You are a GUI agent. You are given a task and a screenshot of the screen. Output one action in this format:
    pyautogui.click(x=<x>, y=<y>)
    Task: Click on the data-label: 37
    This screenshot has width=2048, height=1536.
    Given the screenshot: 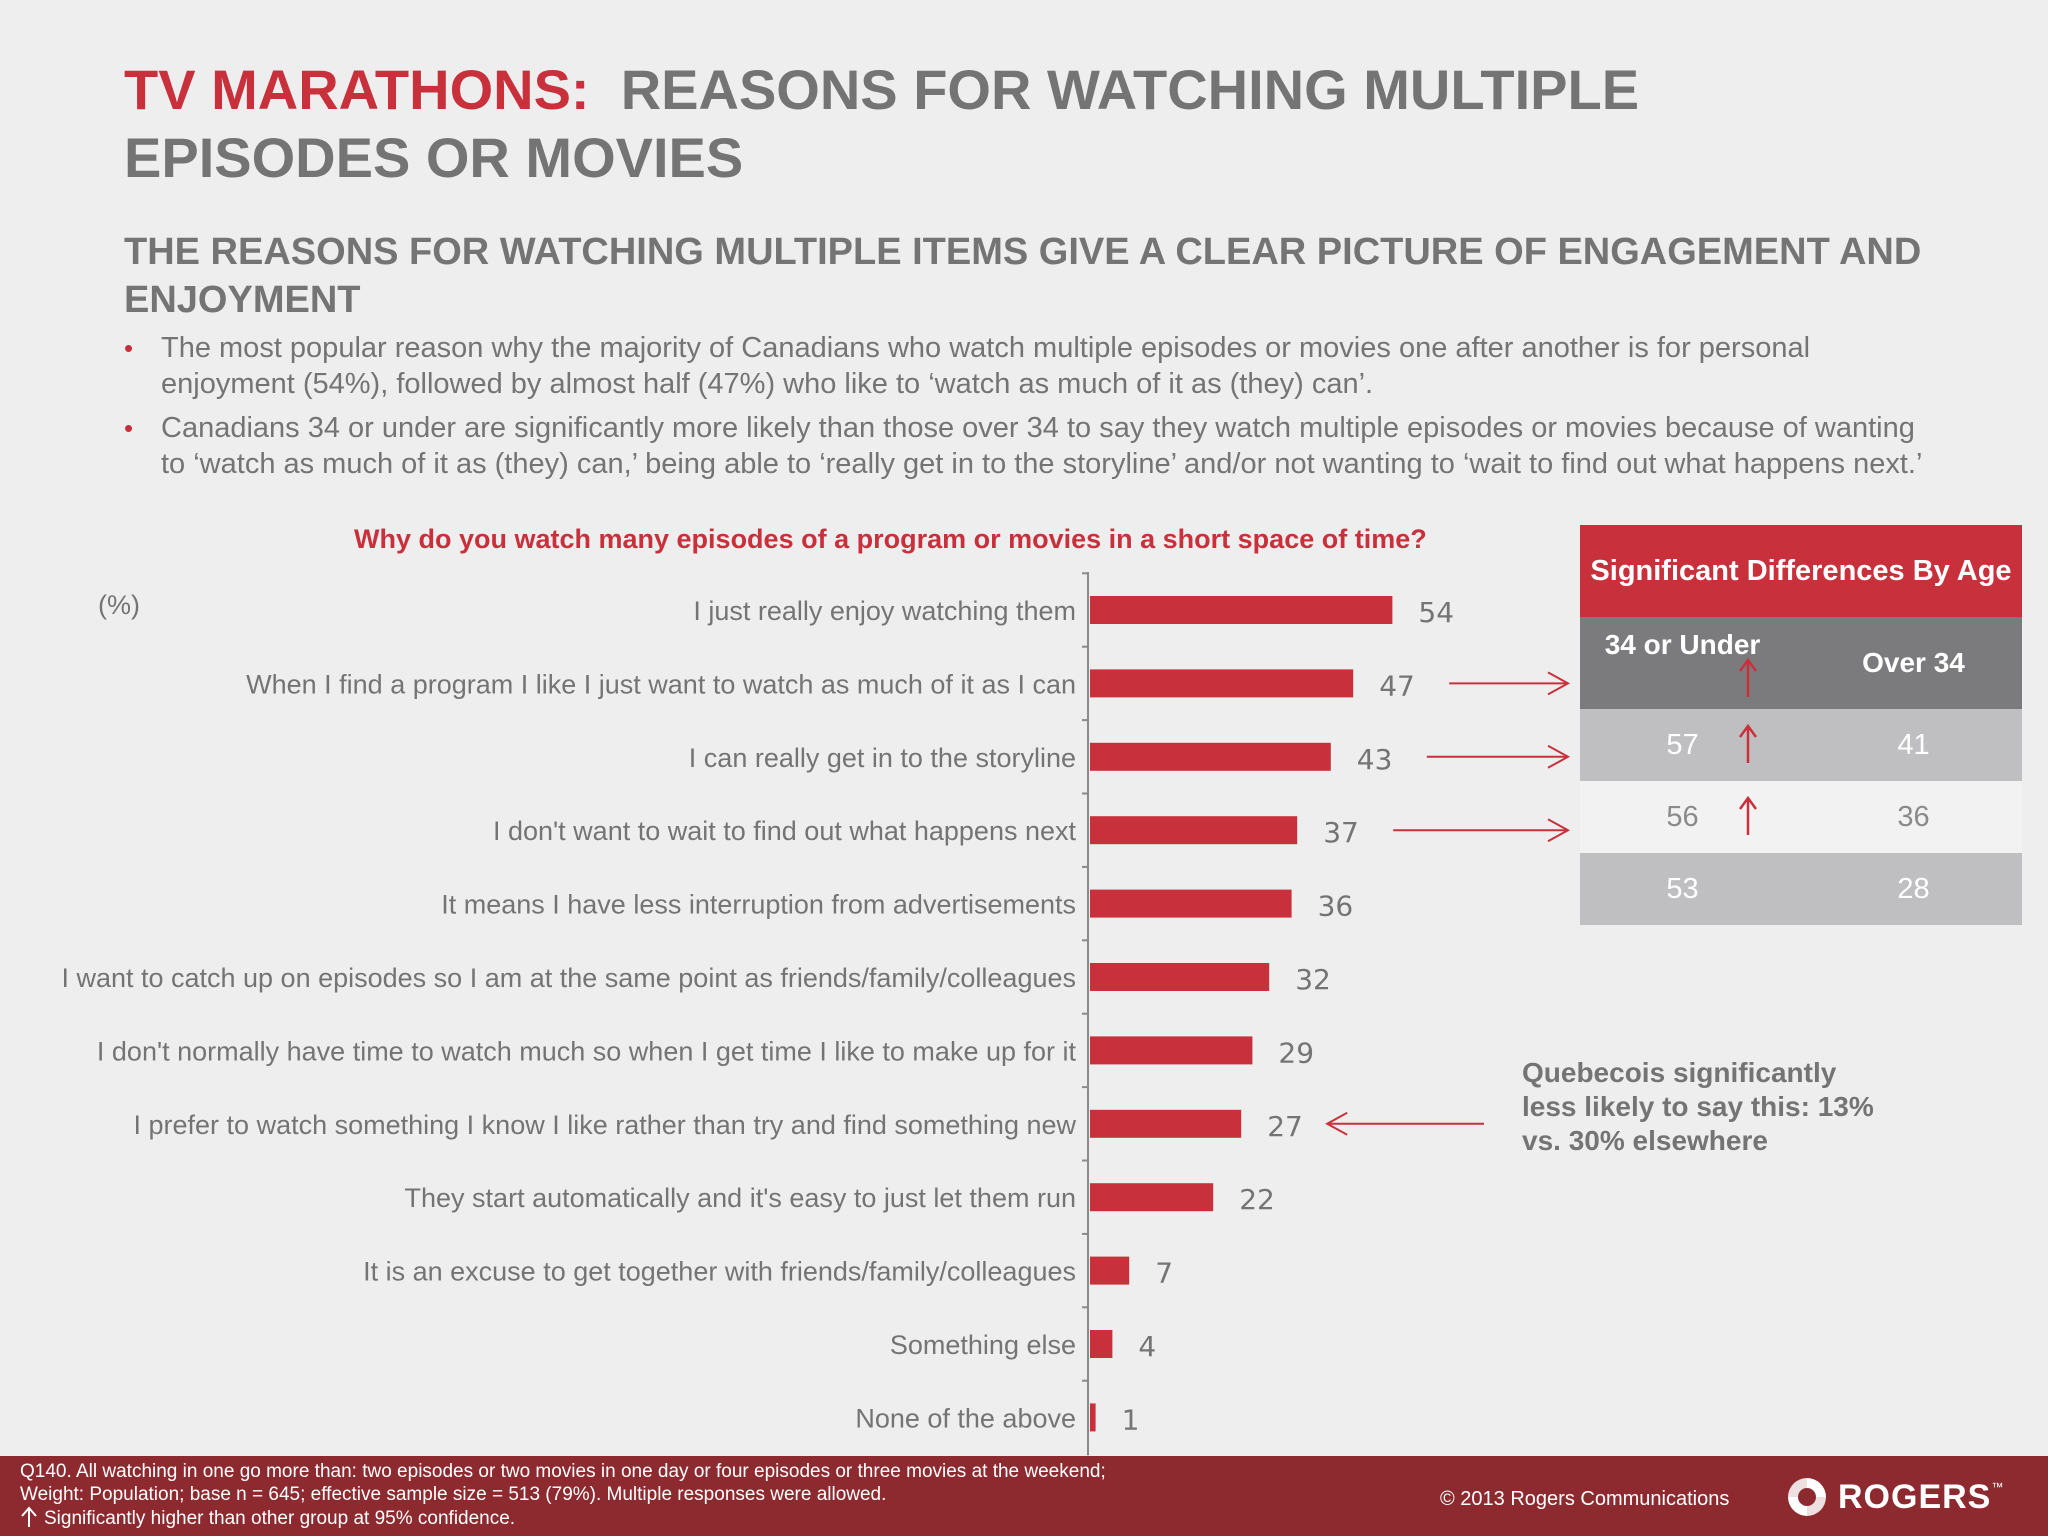 What is the action you would take?
    pyautogui.click(x=1341, y=832)
    